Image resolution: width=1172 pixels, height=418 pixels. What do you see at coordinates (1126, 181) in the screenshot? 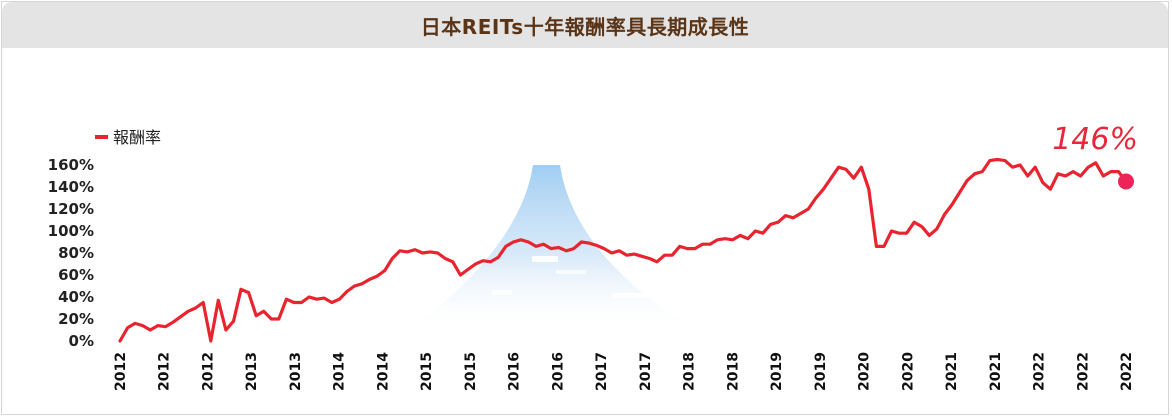
I see `endpoint-marker` at bounding box center [1126, 181].